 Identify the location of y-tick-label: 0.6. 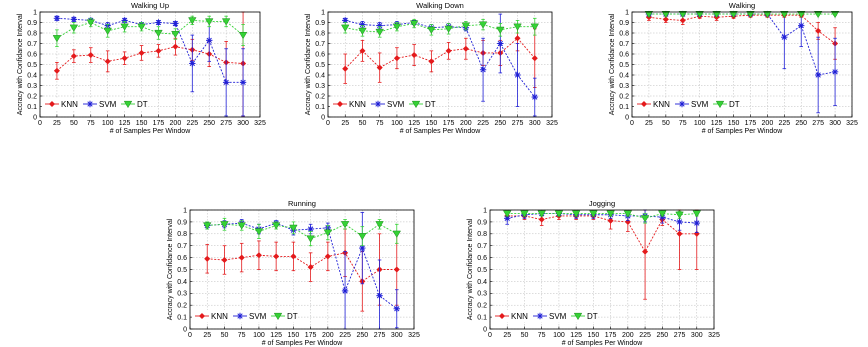
(624, 54).